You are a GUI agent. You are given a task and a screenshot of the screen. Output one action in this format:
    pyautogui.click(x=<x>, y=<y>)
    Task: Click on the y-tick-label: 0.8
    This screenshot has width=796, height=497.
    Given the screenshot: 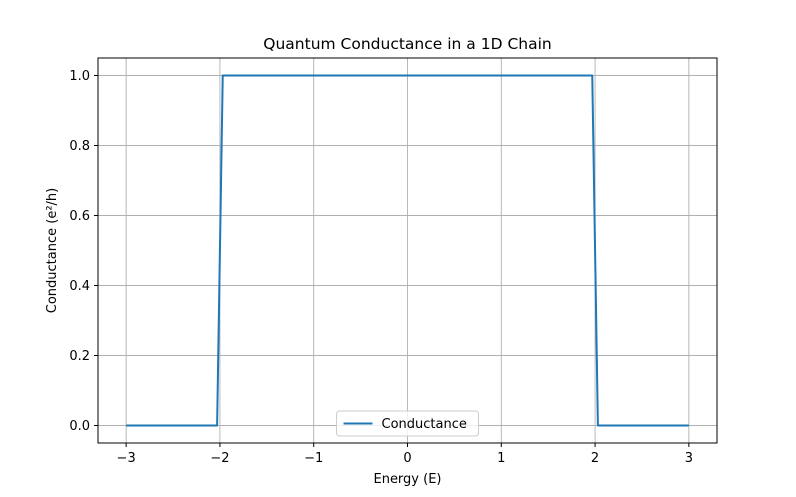 What is the action you would take?
    pyautogui.click(x=79, y=146)
    